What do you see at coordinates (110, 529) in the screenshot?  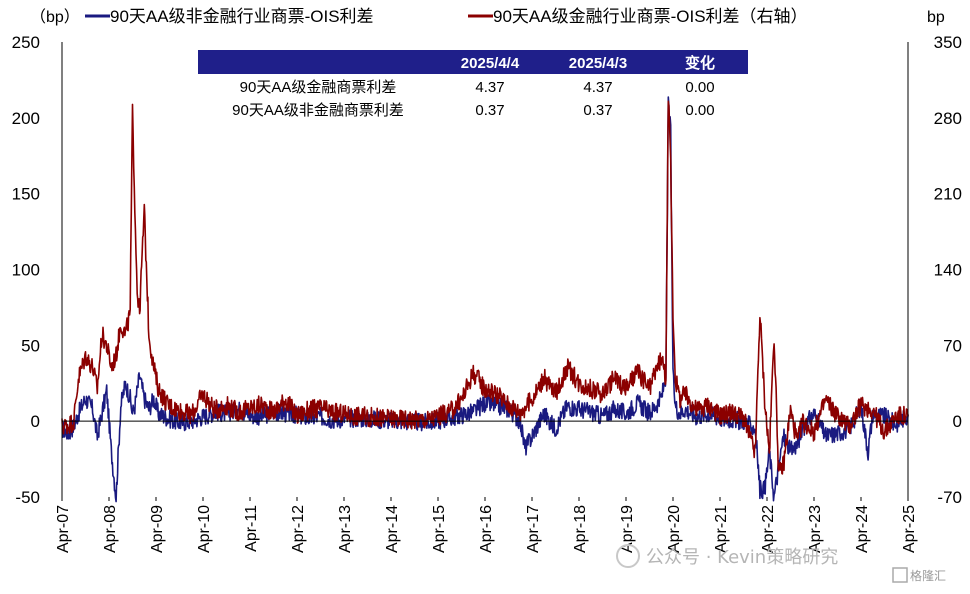 I see `x-tick-label: Apr-08` at bounding box center [110, 529].